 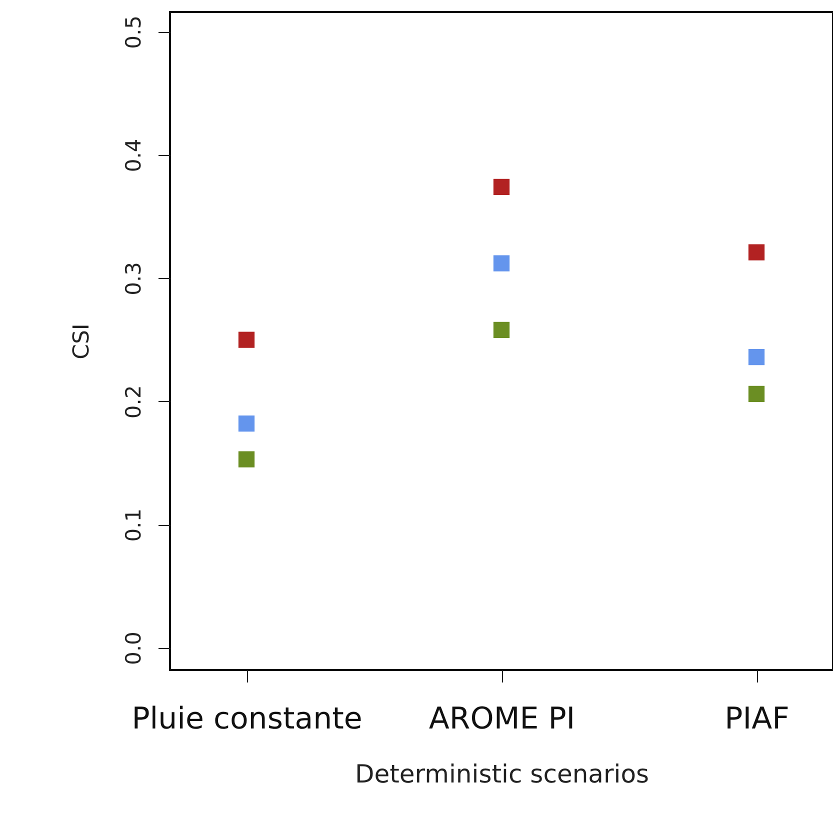 What do you see at coordinates (502, 774) in the screenshot?
I see `x-axis-title: Deterministic scenarios` at bounding box center [502, 774].